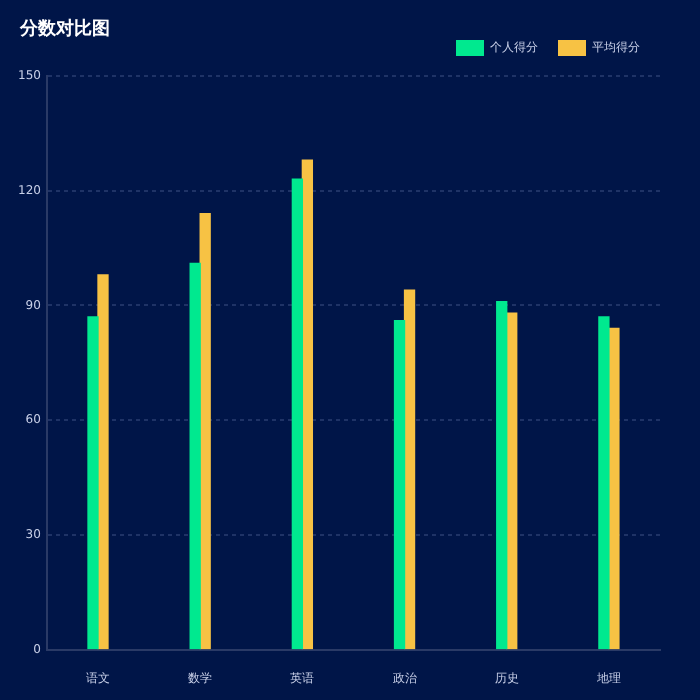  Describe the element at coordinates (65, 29) in the screenshot. I see `chart-title: 分数对比图` at that location.